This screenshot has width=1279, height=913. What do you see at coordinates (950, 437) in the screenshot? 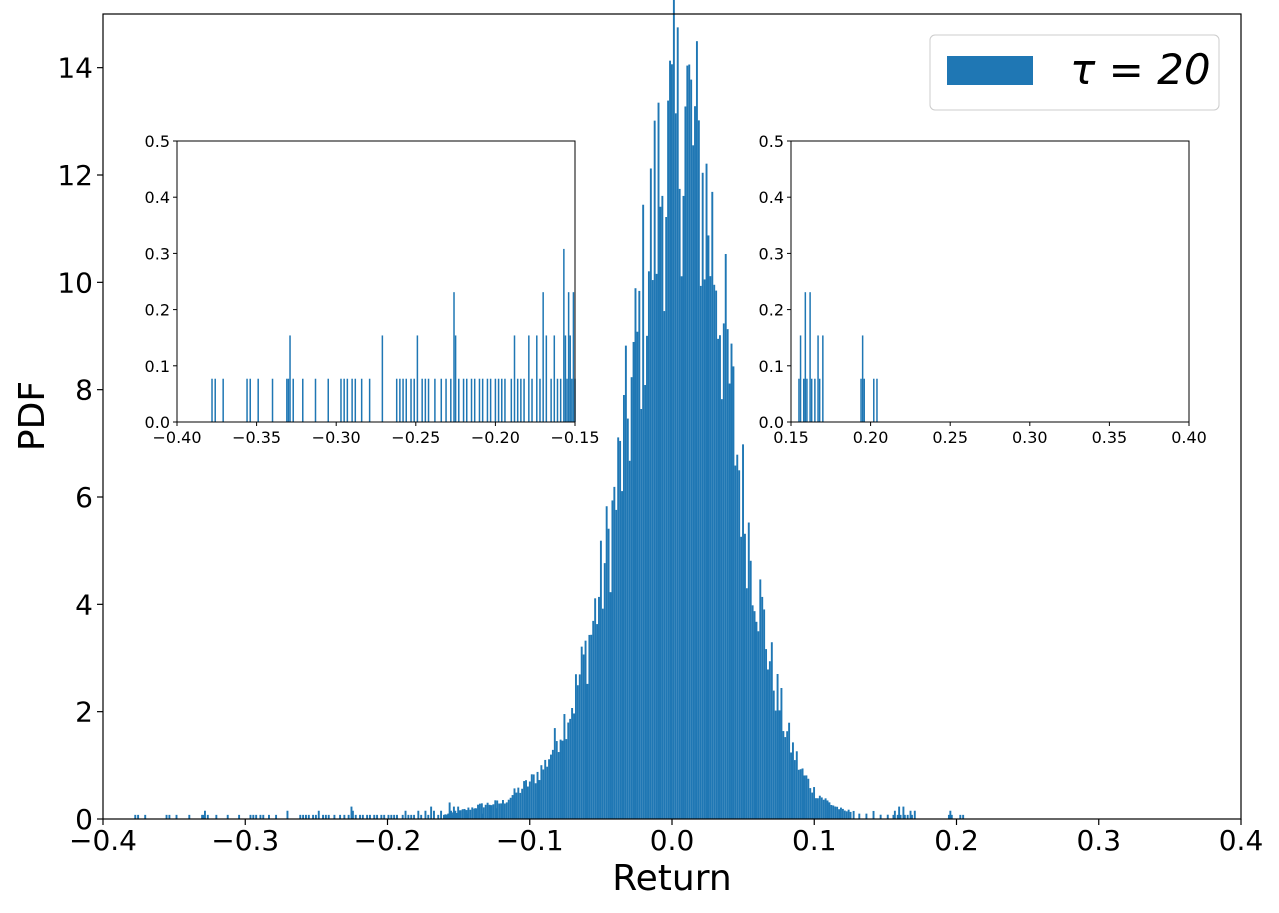
I see `inset-x-tick-label: 0.25` at bounding box center [950, 437].